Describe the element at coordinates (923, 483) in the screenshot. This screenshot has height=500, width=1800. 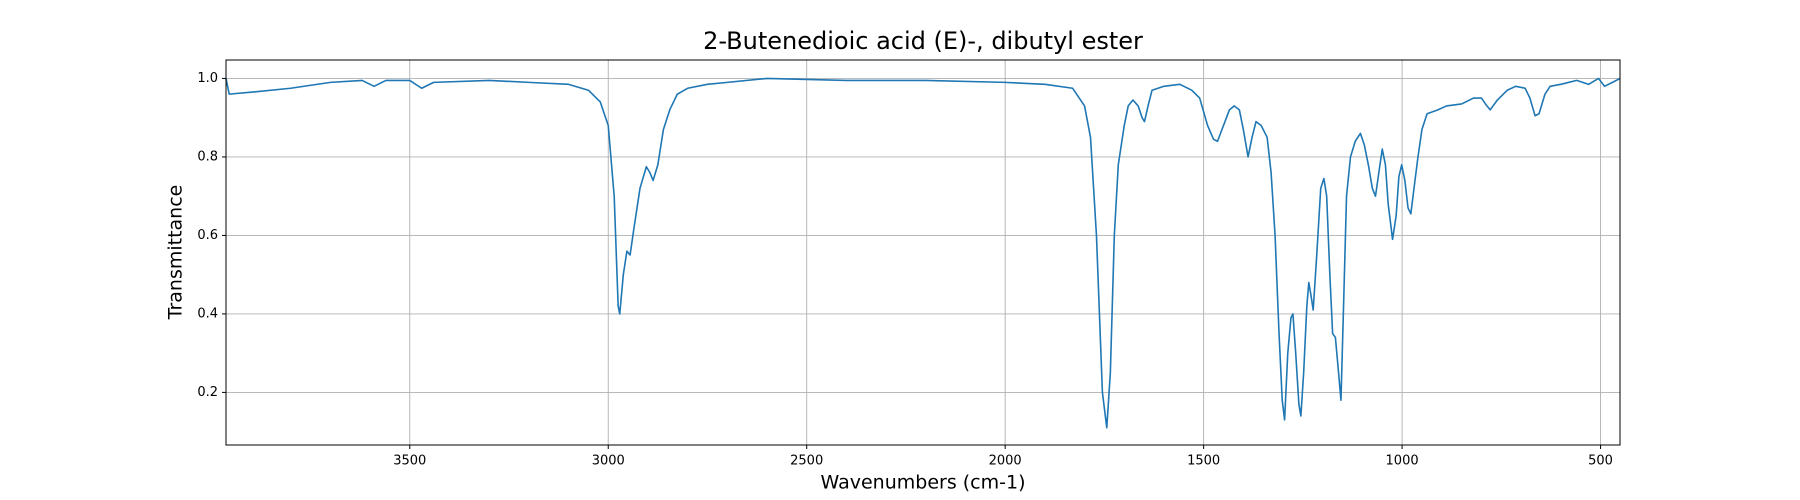
I see `x-axis-label: Wavenumbers (cm-1)` at that location.